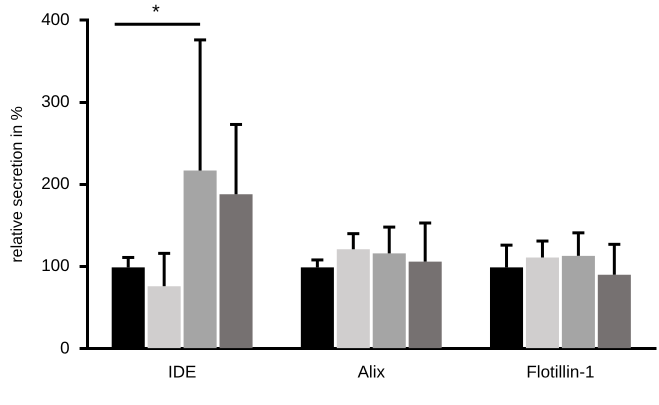 The image size is (659, 405). Describe the element at coordinates (182, 372) in the screenshot. I see `x-tick-label: IDE` at that location.